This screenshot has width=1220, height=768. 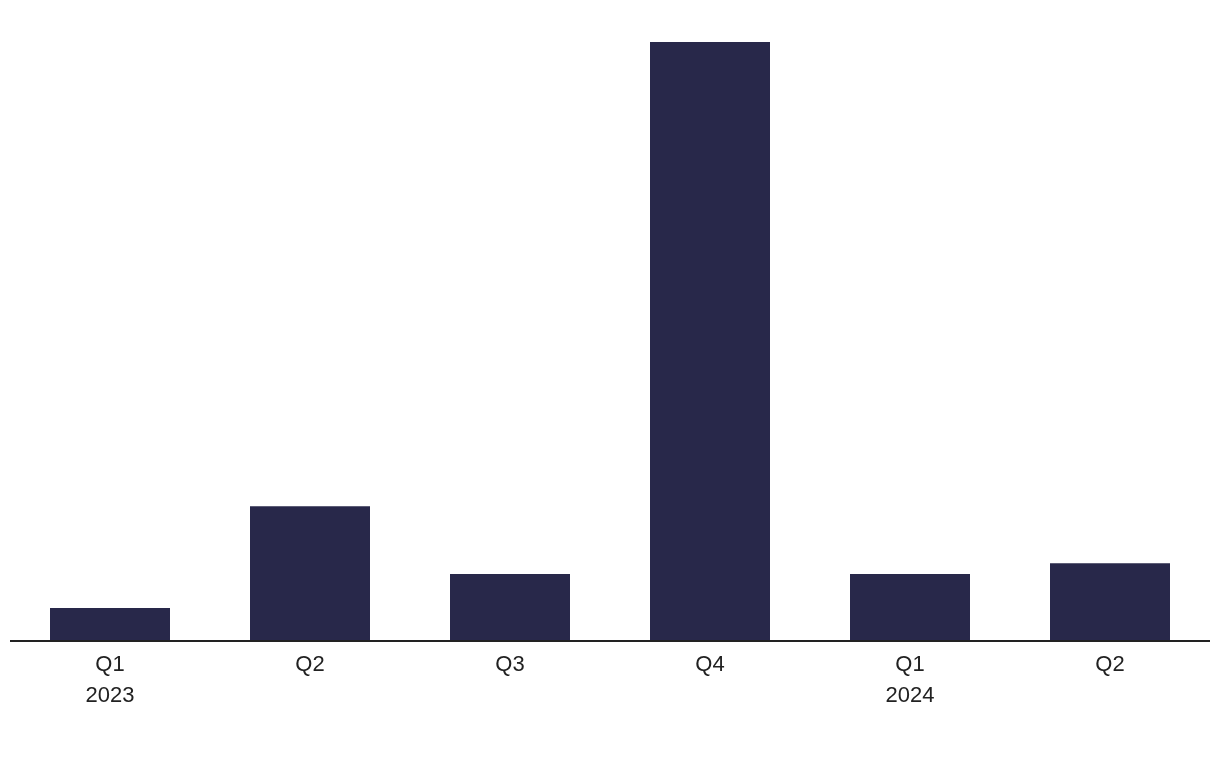 I want to click on x-tick-label: Q1 2023, so click(x=110, y=679).